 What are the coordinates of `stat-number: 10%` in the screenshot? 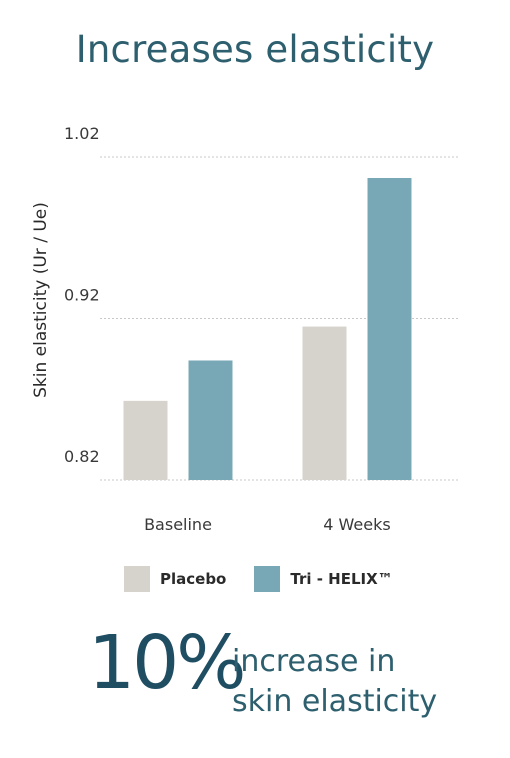 It's located at (167, 663).